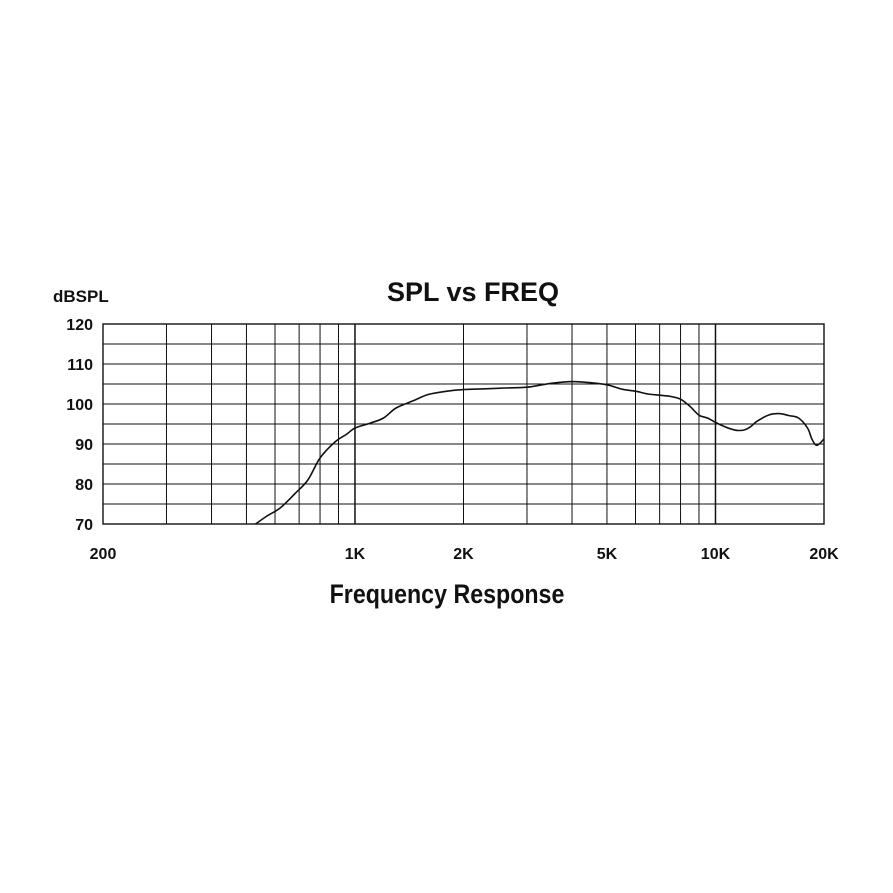 This screenshot has width=893, height=893. What do you see at coordinates (607, 554) in the screenshot?
I see `x-tick-label: 5K` at bounding box center [607, 554].